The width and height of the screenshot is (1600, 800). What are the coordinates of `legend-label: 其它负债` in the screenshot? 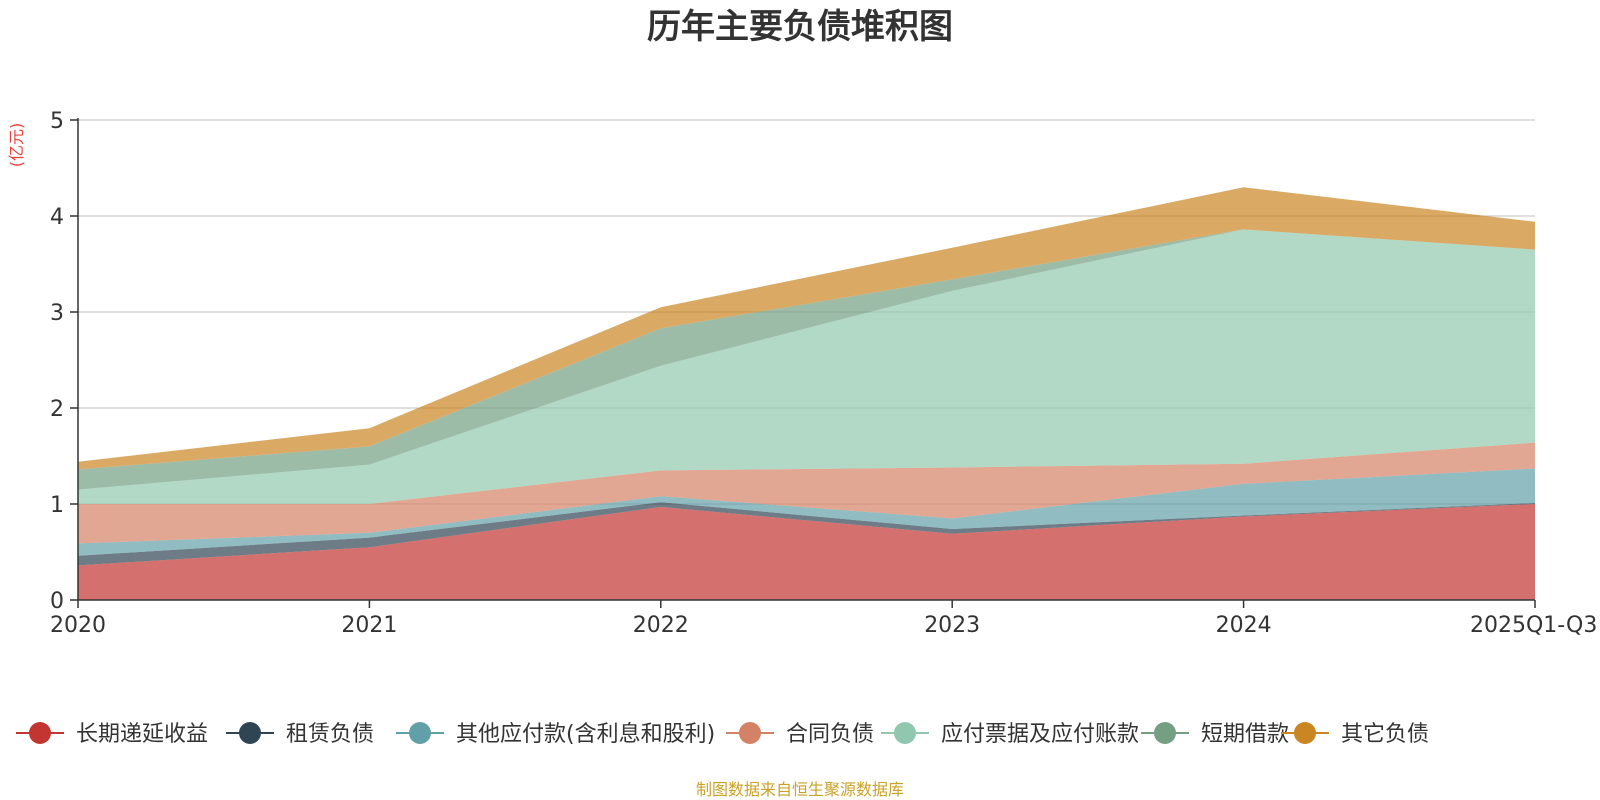 It's located at (1385, 734).